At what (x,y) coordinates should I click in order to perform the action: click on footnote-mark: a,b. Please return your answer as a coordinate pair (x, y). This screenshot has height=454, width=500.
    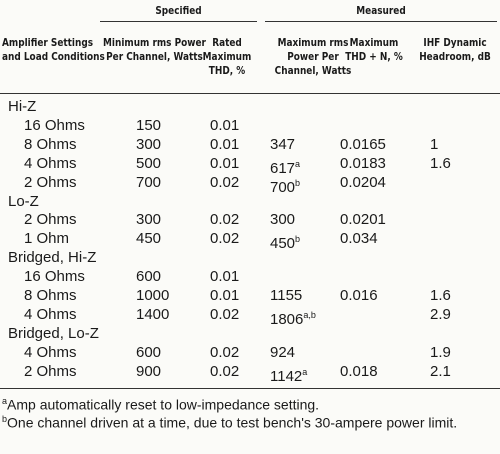
    Looking at the image, I should click on (309, 314).